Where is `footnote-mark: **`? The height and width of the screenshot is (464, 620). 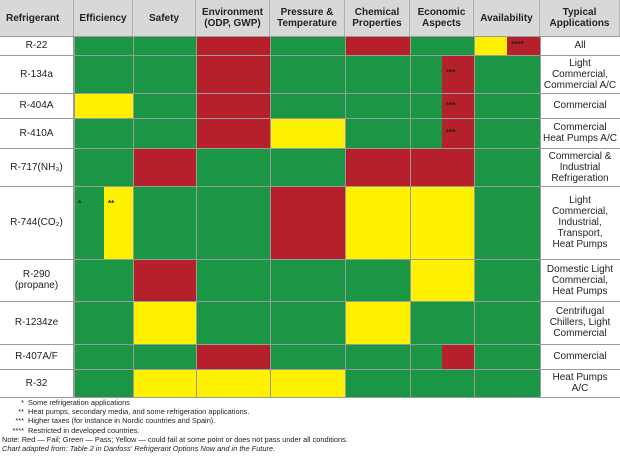 footnote-mark: ** is located at coordinates (21, 412).